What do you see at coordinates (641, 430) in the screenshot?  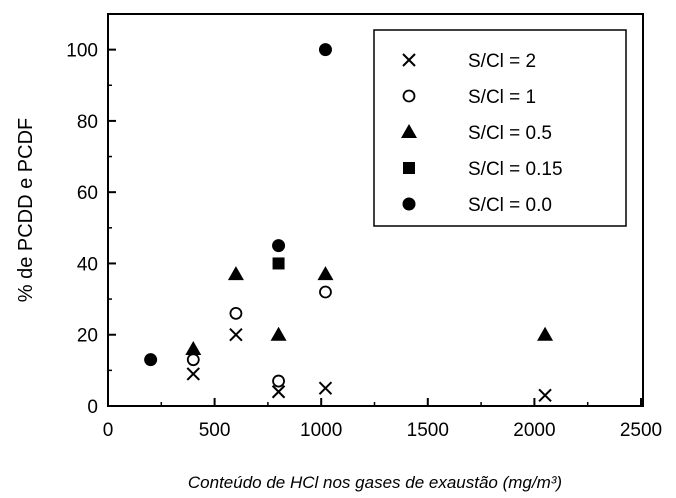 I see `x-tick-label: 2500` at bounding box center [641, 430].